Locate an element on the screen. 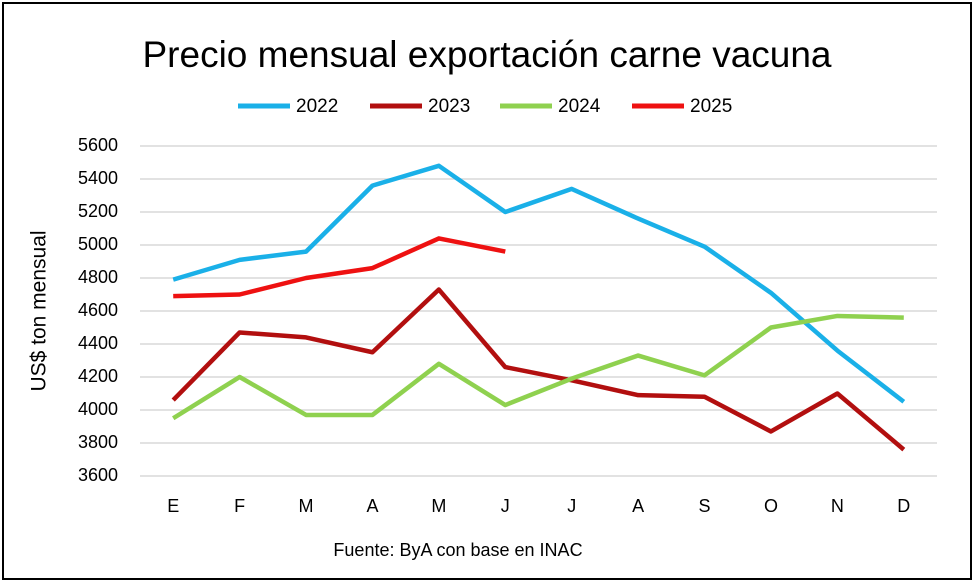 This screenshot has height=586, width=977. y-tick-label: 5200 is located at coordinates (98, 211).